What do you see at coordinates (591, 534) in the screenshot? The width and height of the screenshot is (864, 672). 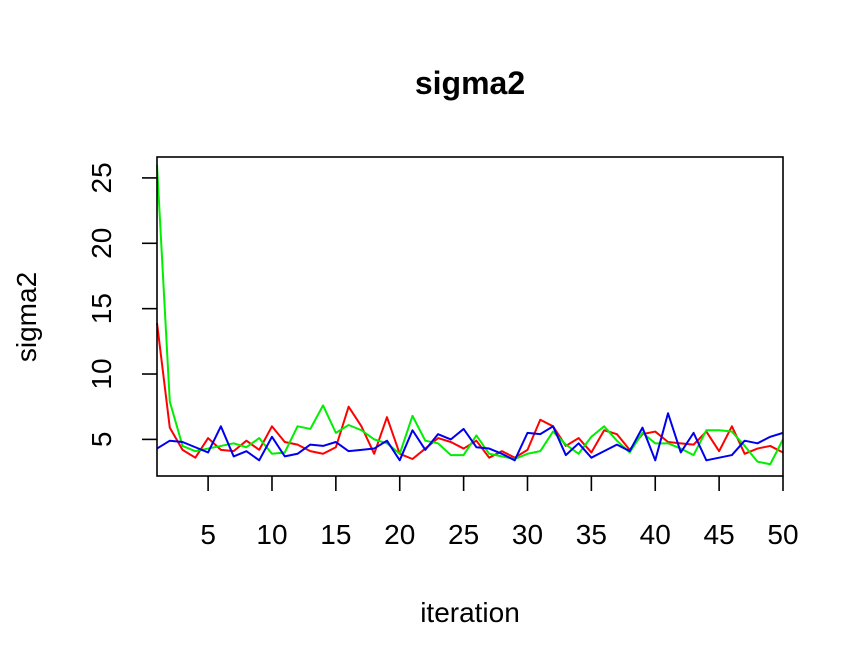 I see `x-tick-label: 35` at bounding box center [591, 534].